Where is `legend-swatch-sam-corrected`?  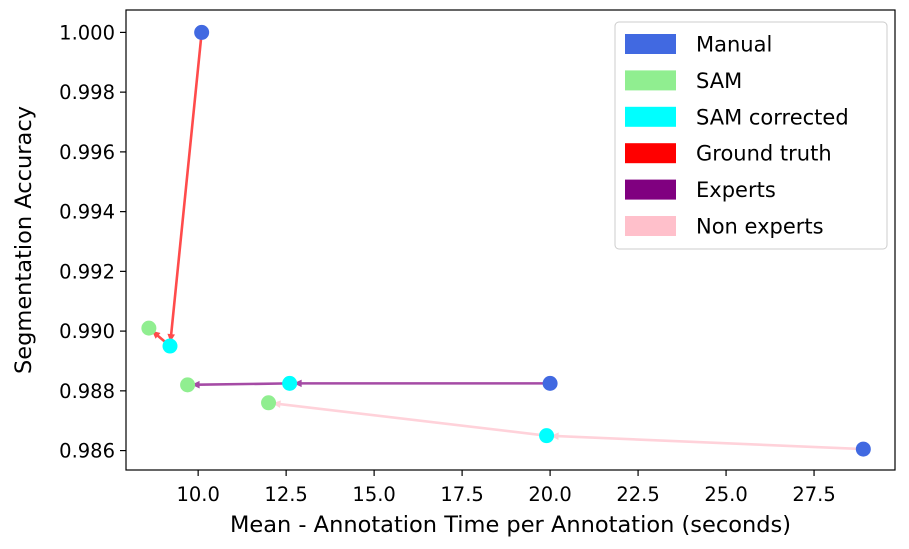
legend-swatch-sam-corrected is located at coordinates (650, 116).